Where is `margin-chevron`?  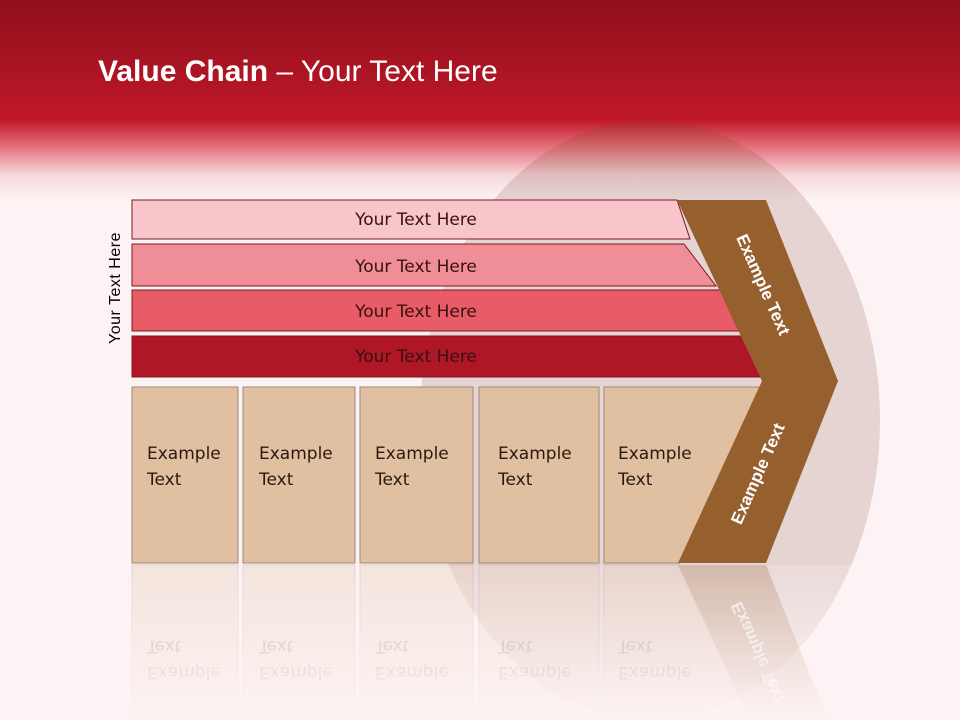
margin-chevron is located at coordinates (757, 381).